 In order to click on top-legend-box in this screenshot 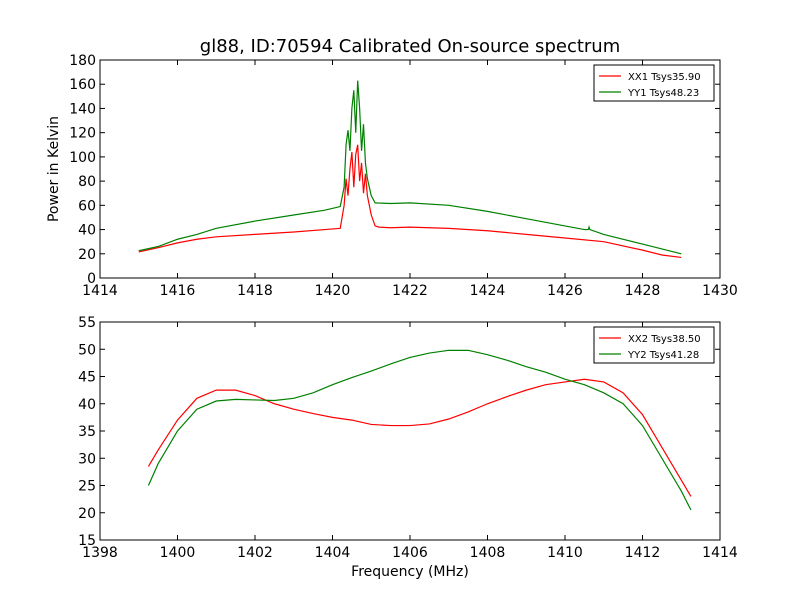, I will do `click(654, 83)`.